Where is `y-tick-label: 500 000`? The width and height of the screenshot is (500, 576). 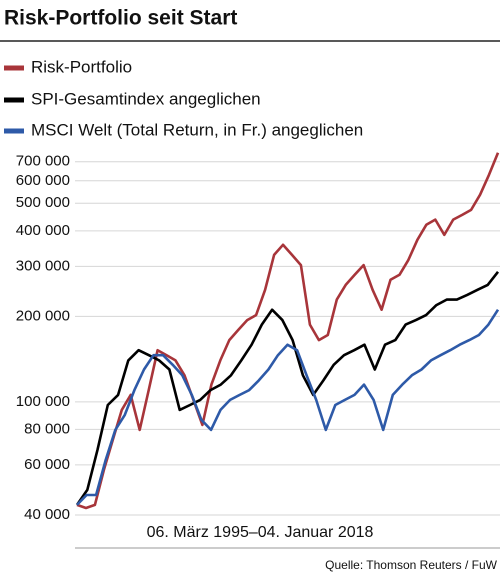 y-tick-label: 500 000 is located at coordinates (43, 202).